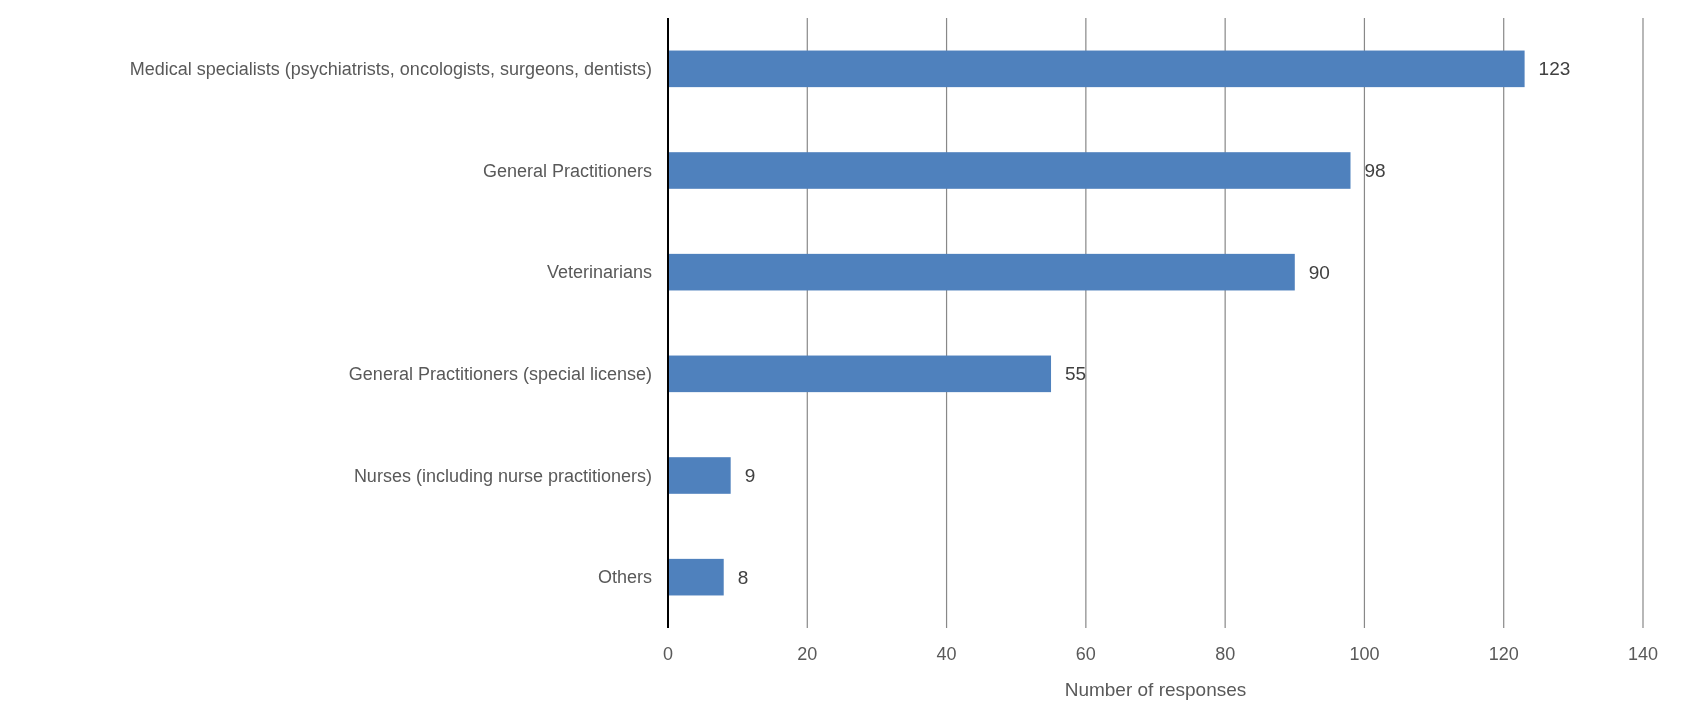  I want to click on x-axis-title: Number of responses, so click(1155, 689).